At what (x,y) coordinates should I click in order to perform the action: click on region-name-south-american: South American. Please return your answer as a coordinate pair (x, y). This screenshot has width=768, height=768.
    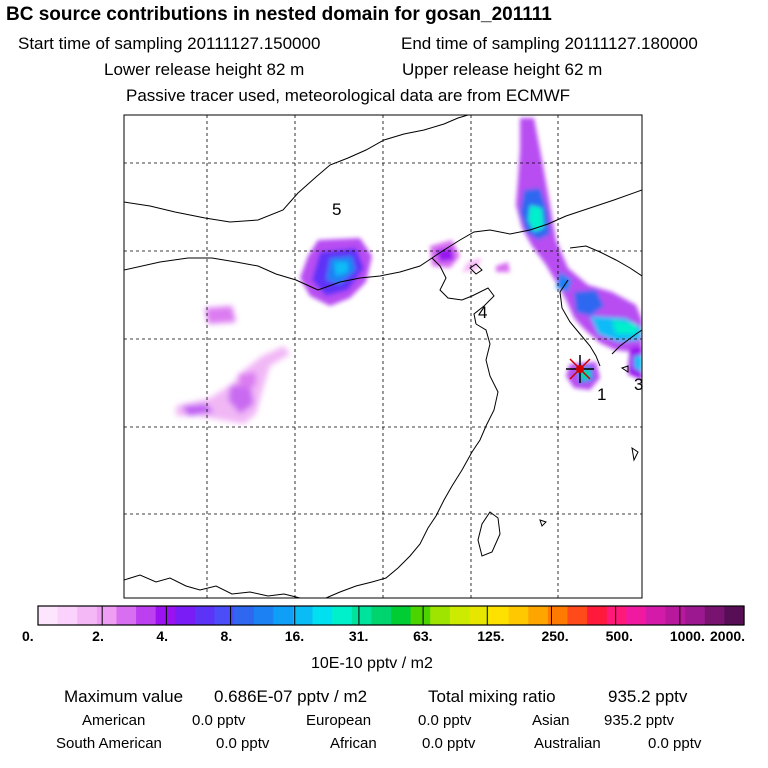
    Looking at the image, I should click on (109, 743).